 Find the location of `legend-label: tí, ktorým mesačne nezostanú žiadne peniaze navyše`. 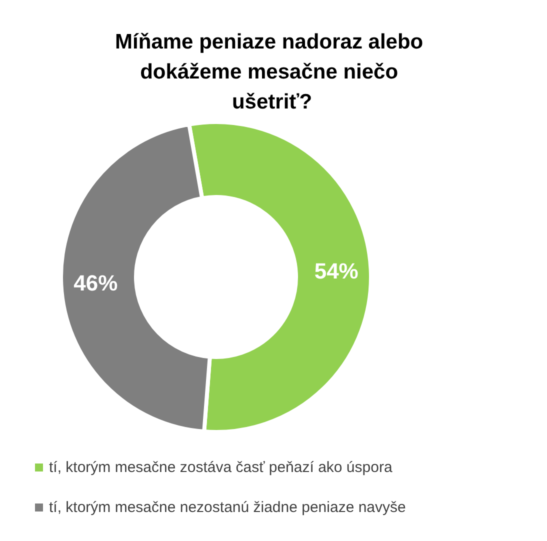

legend-label: tí, ktorým mesačne nezostanú žiadne peniaze navyše is located at coordinates (227, 507).